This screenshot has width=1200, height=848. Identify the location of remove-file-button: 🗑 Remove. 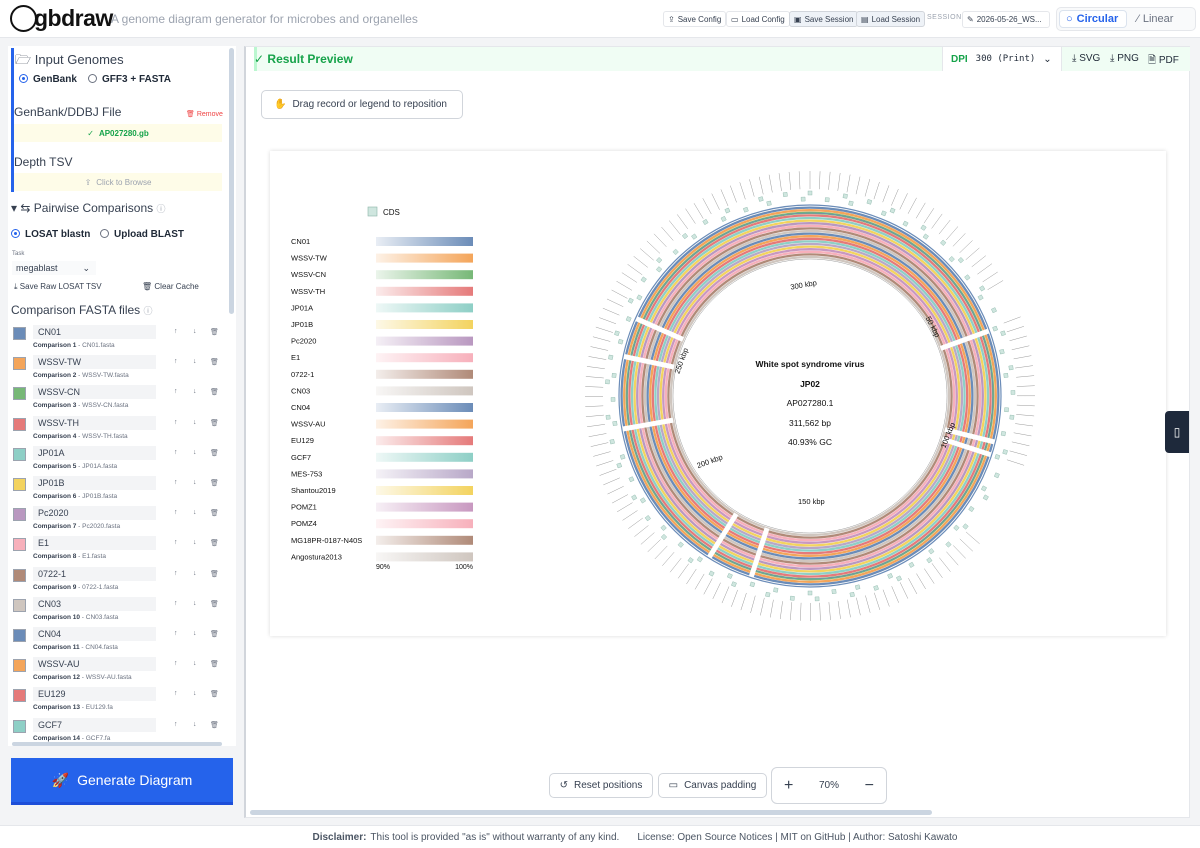
(204, 114).